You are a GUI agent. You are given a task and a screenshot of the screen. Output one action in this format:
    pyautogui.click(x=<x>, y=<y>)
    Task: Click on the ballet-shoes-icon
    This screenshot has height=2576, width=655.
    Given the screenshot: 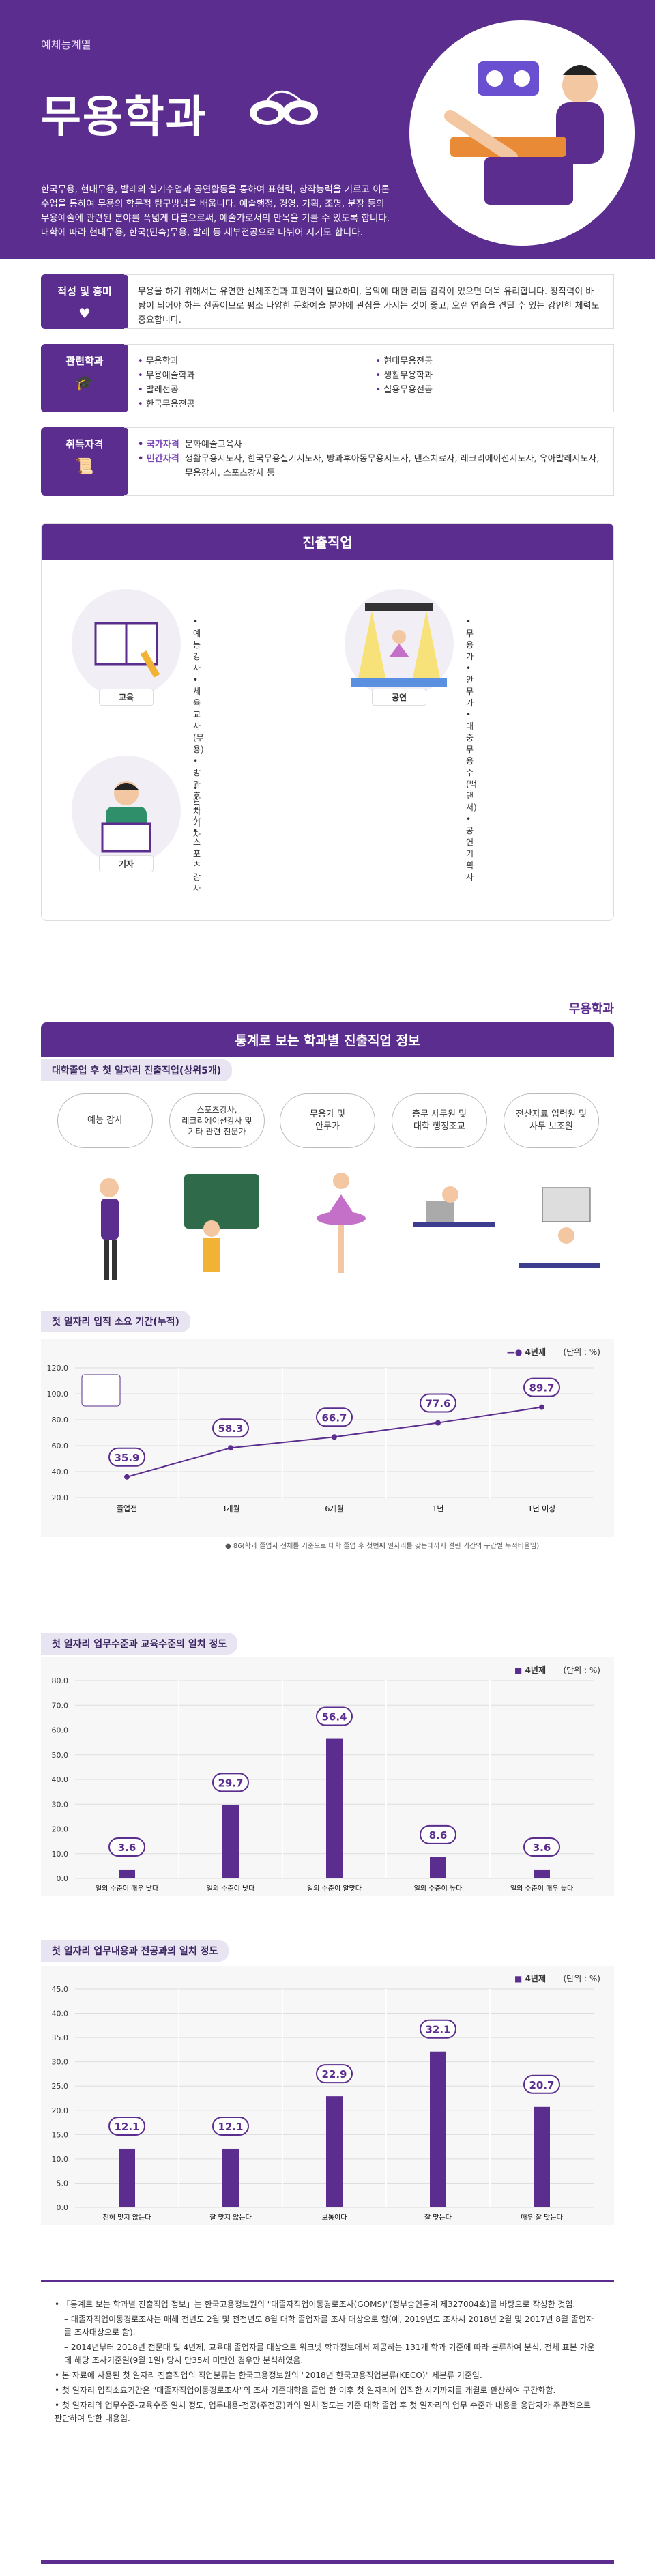 What is the action you would take?
    pyautogui.click(x=284, y=107)
    